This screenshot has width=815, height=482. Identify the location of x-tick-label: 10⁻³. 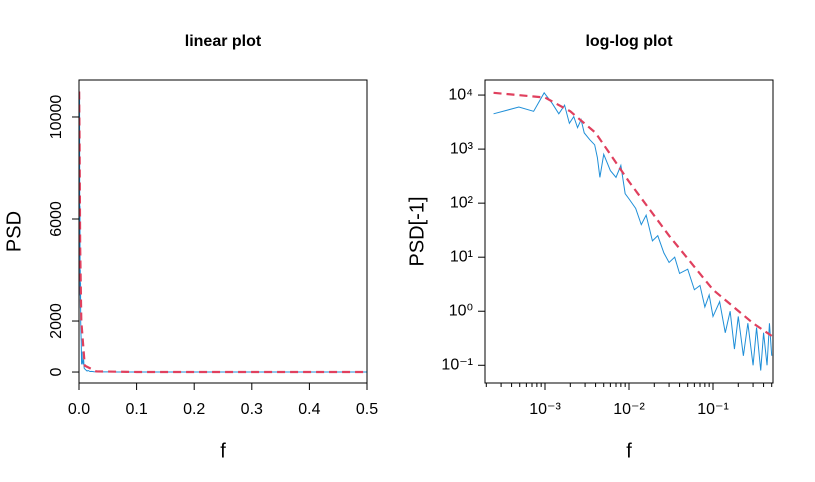
(545, 409).